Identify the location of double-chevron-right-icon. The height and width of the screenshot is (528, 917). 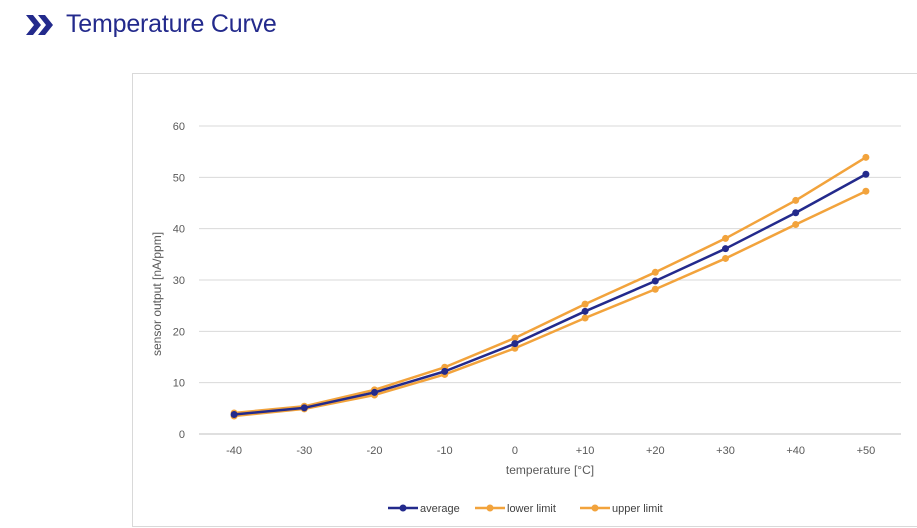
(39, 24).